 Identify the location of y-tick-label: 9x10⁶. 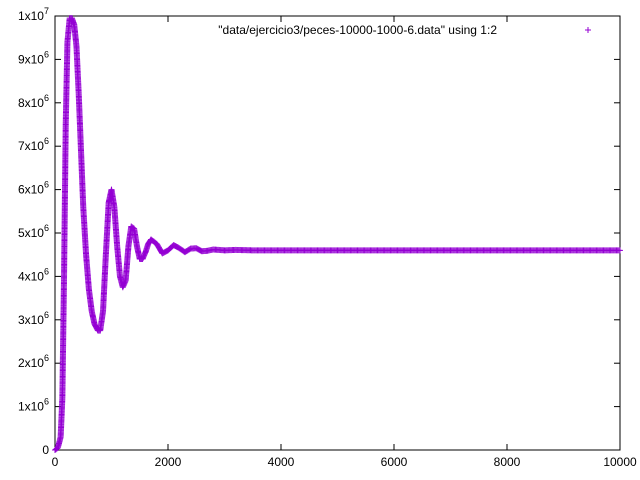
(33, 57).